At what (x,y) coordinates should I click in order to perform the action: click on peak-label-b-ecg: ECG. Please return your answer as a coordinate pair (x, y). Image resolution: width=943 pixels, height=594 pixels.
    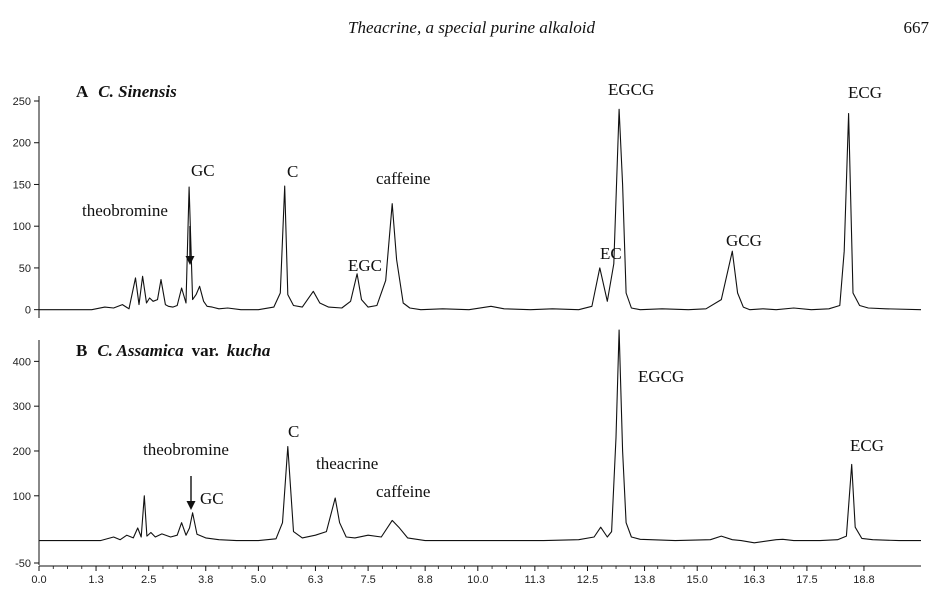
    Looking at the image, I should click on (867, 445).